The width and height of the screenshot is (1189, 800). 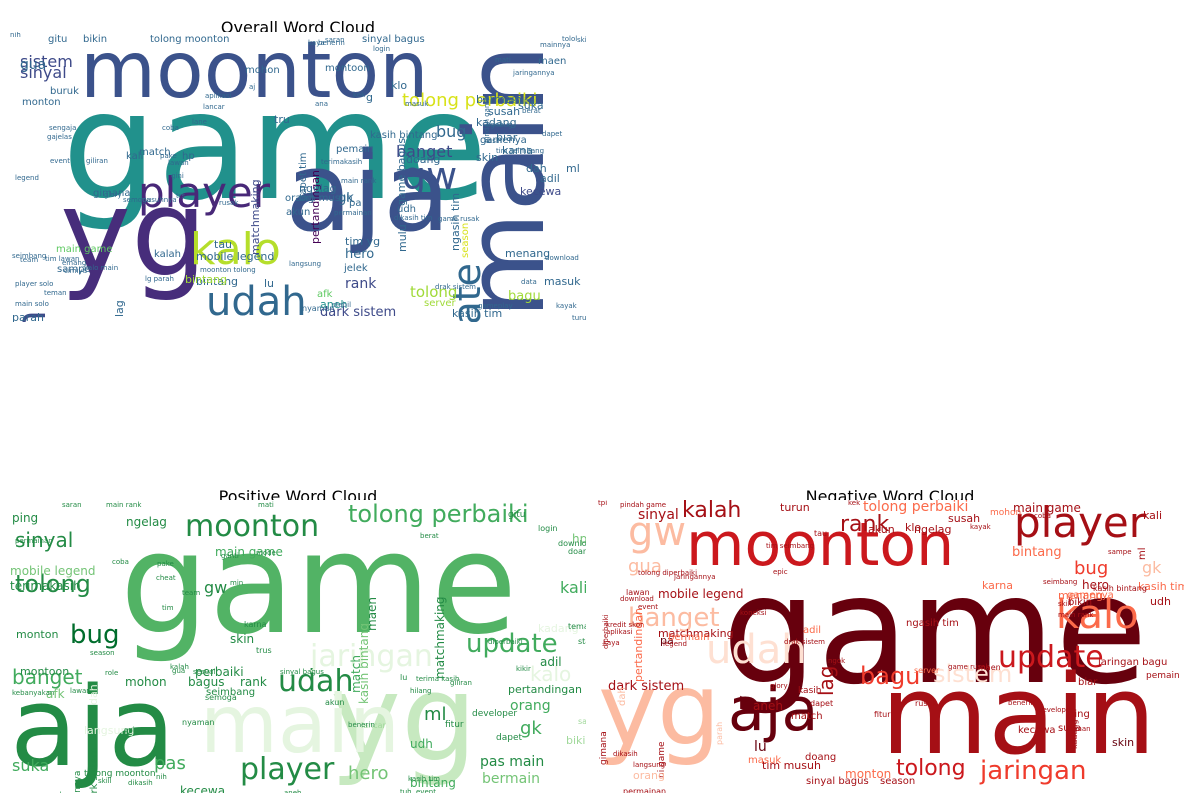 What do you see at coordinates (668, 573) in the screenshot?
I see `word-tolong-diperbaiki: tolong diperbaiki` at bounding box center [668, 573].